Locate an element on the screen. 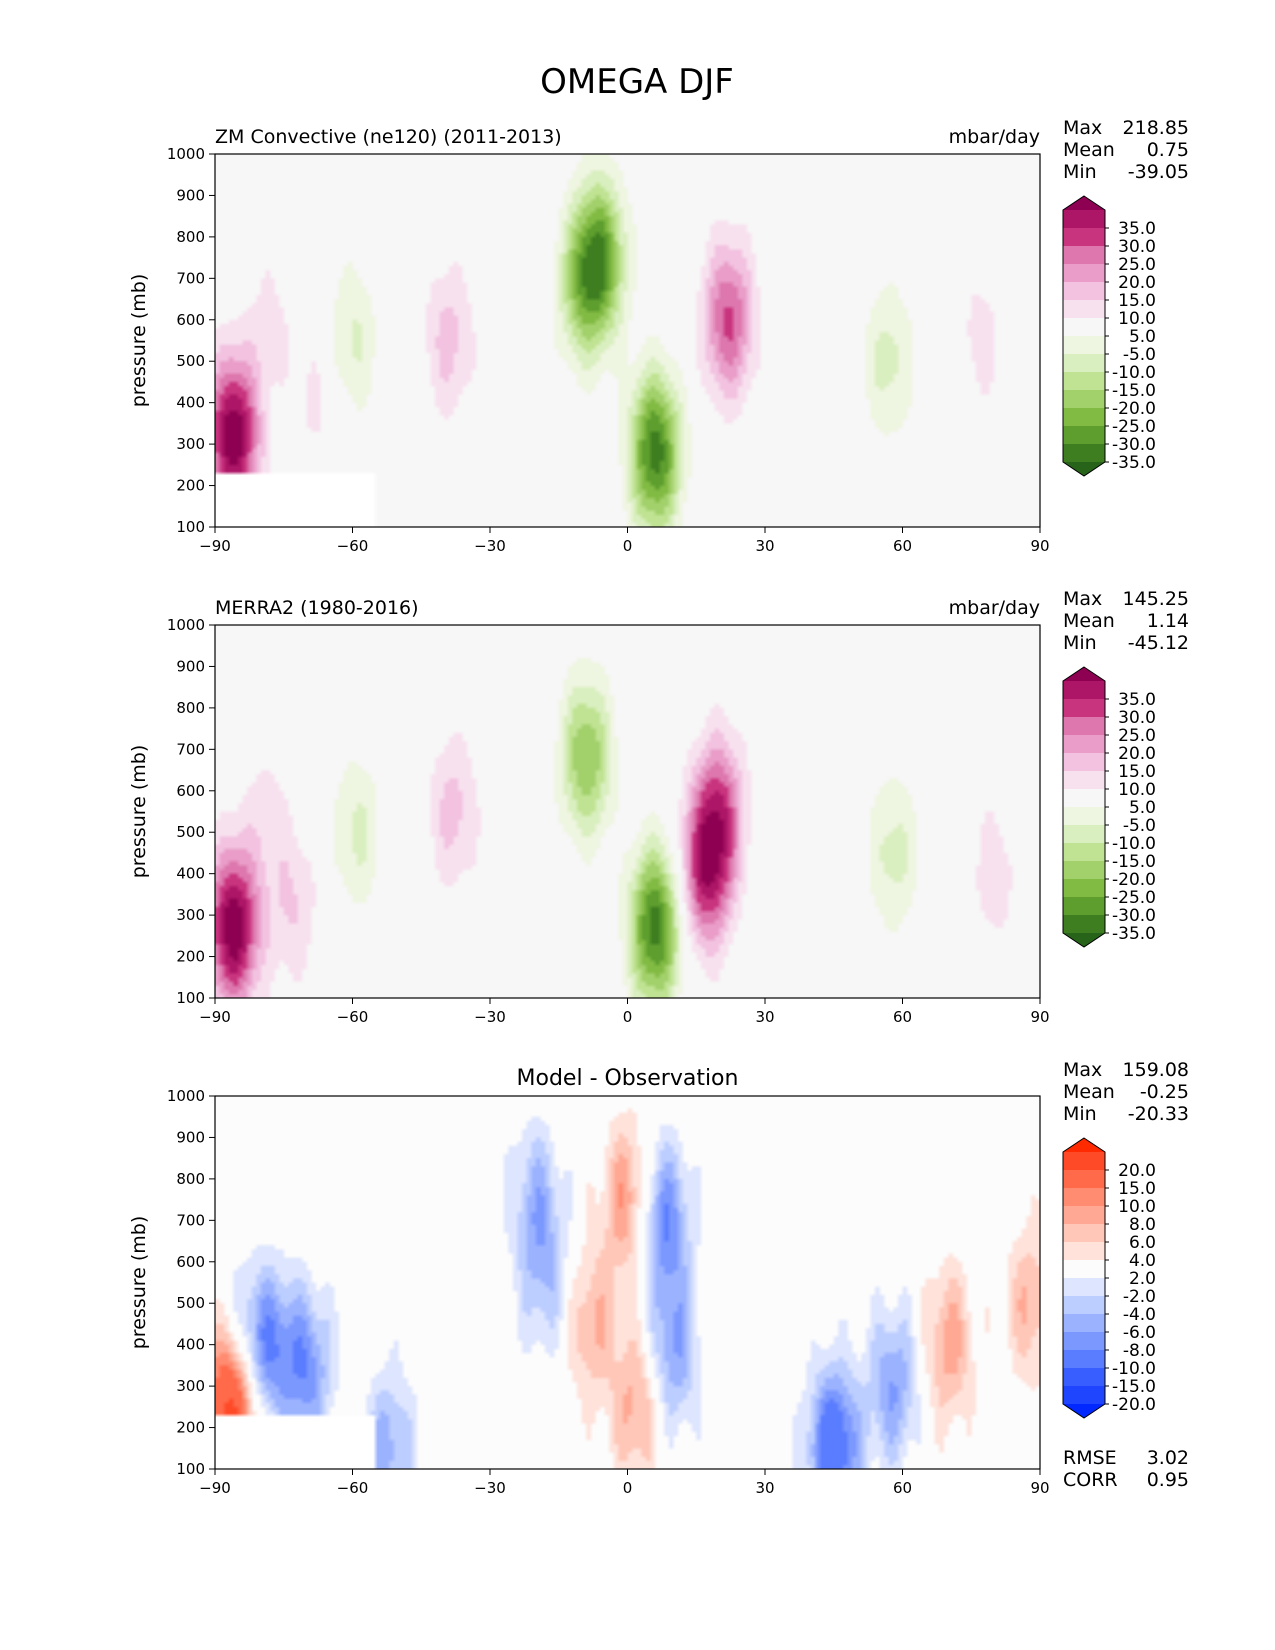 This screenshot has width=1275, height=1650. colorbar-label: -5.0 is located at coordinates (1139, 826).